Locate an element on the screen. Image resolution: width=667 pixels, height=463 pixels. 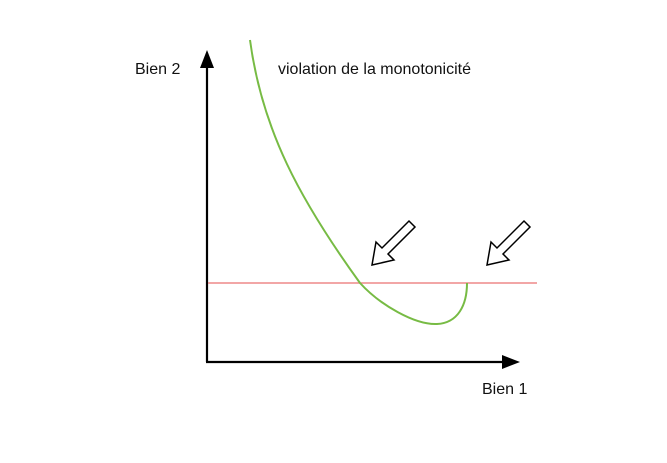
x-axis-arrowhead is located at coordinates (511, 362).